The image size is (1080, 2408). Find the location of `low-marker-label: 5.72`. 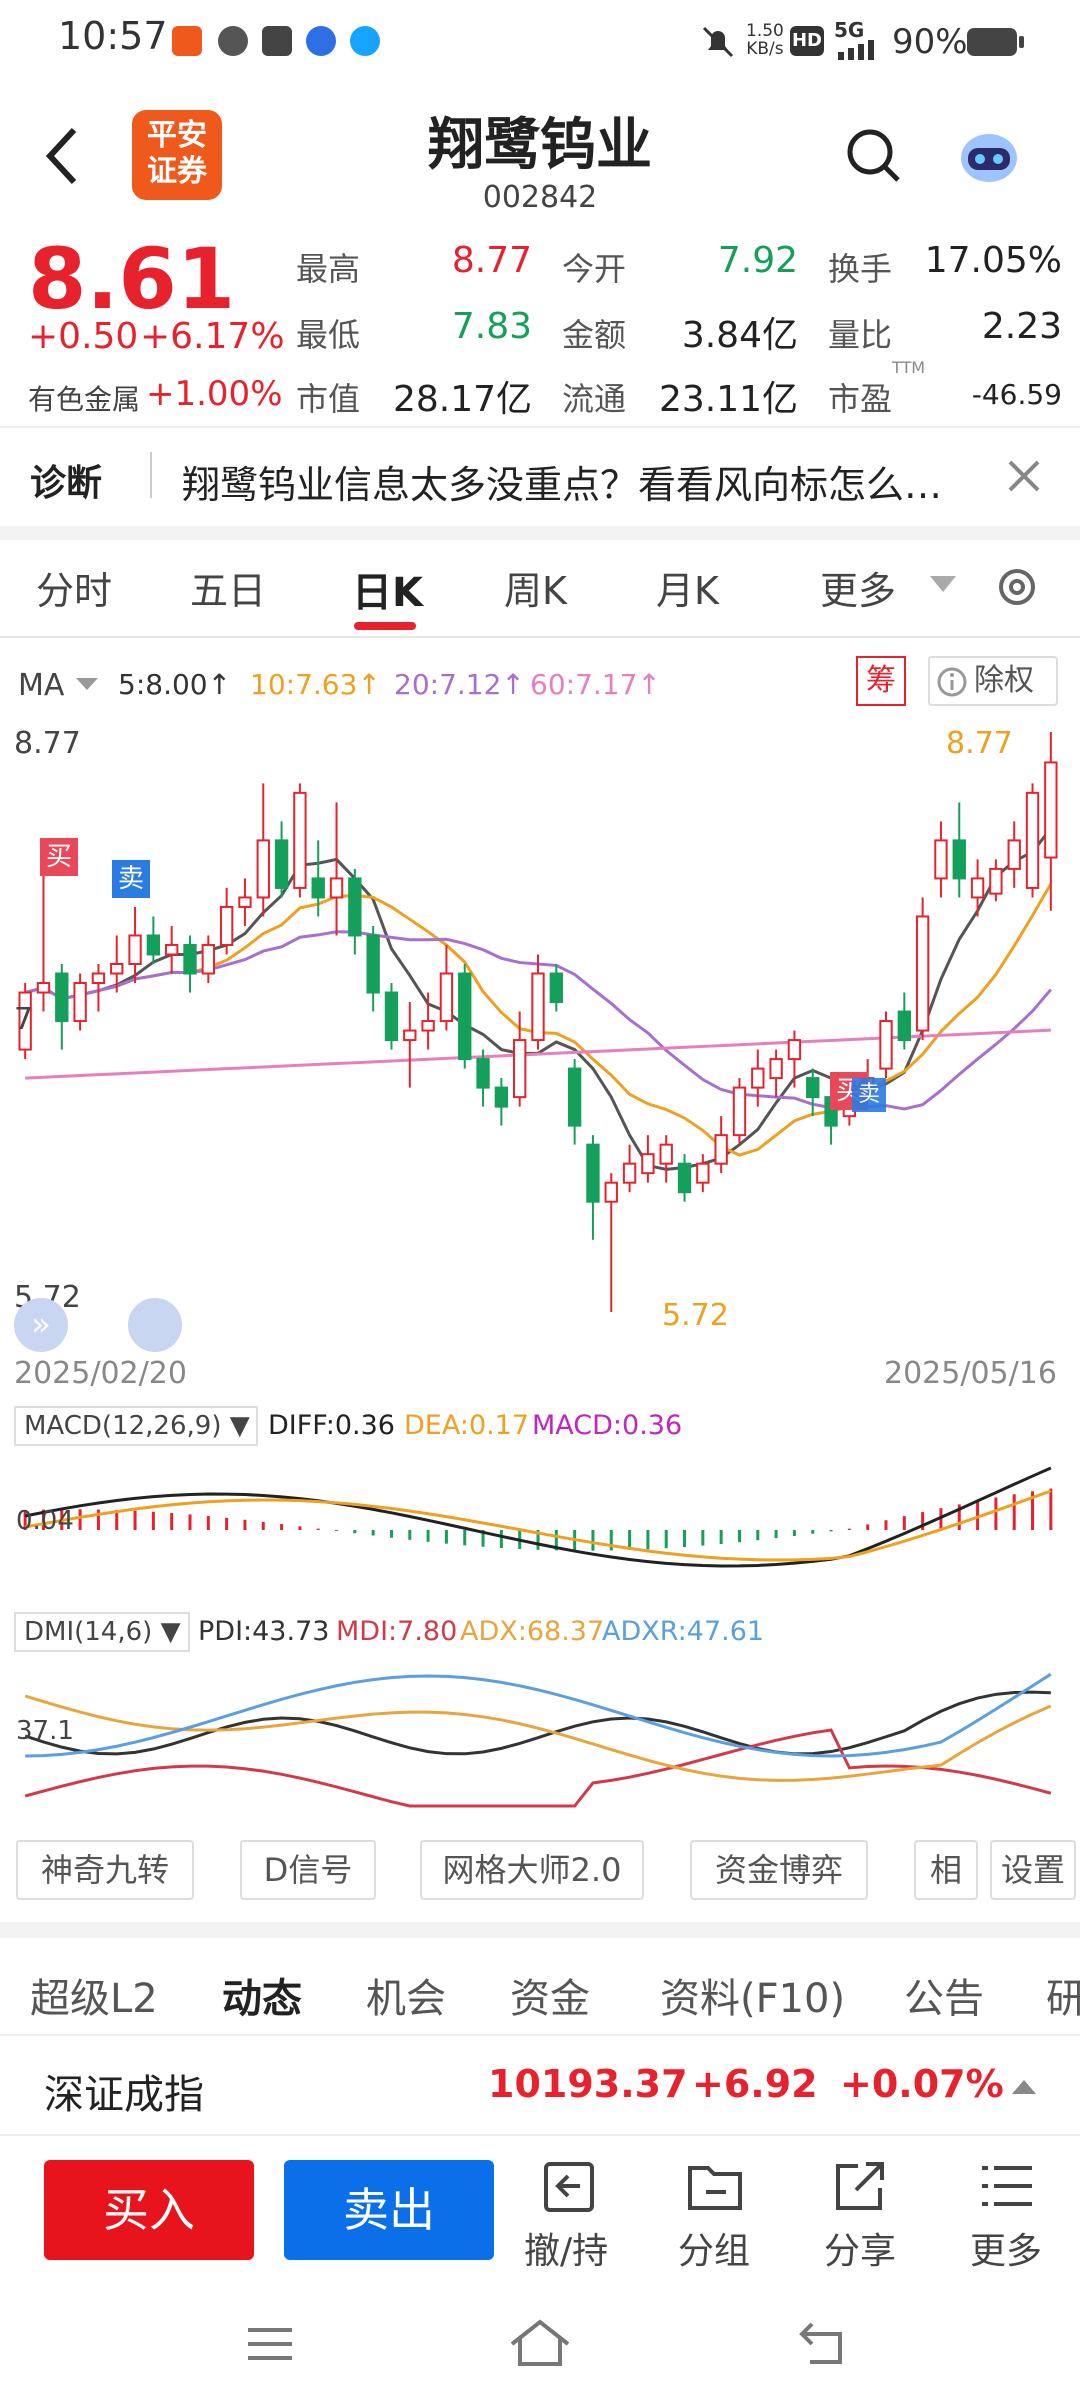

low-marker-label: 5.72 is located at coordinates (695, 1315).